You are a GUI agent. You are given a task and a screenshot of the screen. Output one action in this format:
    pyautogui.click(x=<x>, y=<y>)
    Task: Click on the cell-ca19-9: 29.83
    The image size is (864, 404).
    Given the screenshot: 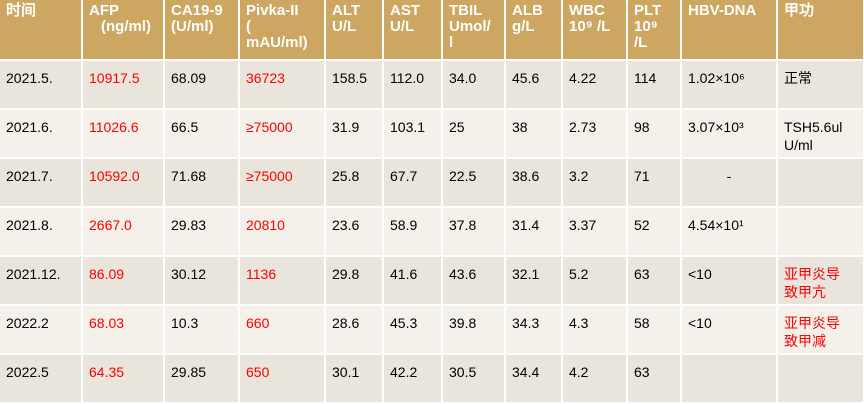 What is the action you would take?
    pyautogui.click(x=202, y=232)
    